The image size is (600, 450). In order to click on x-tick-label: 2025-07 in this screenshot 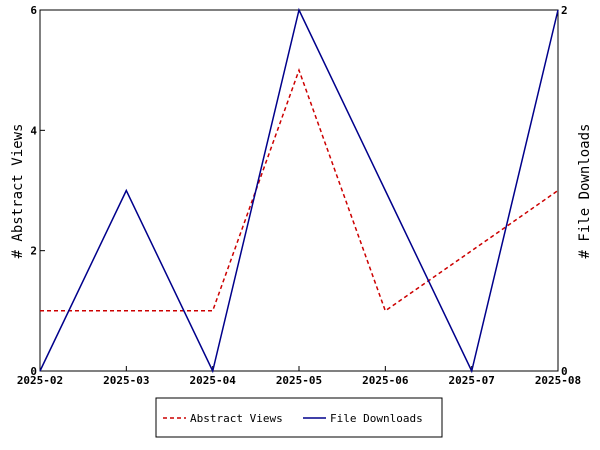, I will do `click(471, 380)`.